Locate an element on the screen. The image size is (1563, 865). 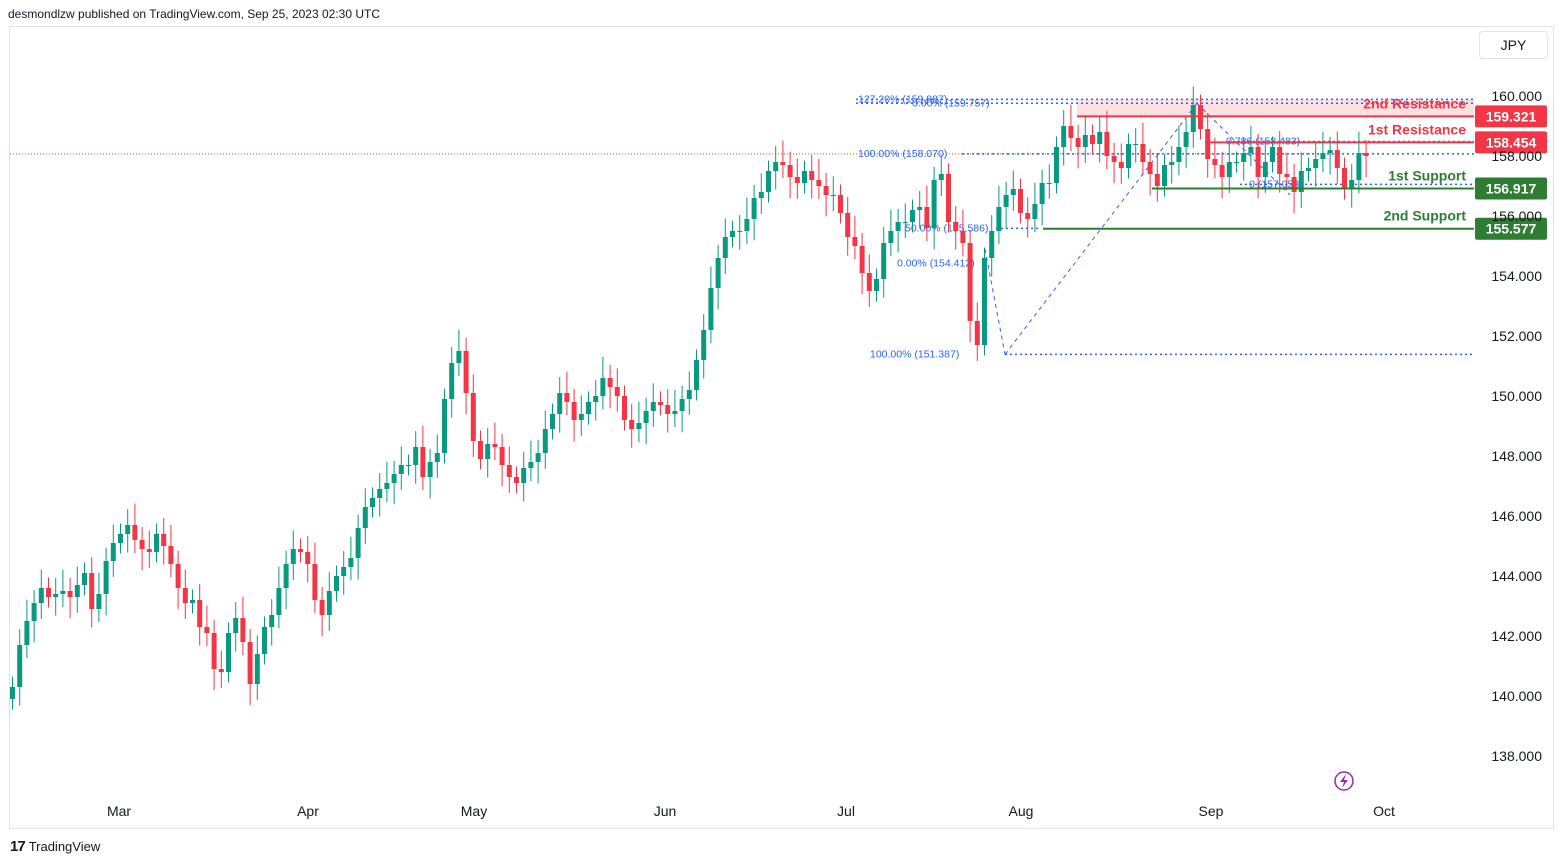
currency-button: JPY is located at coordinates (1513, 45).